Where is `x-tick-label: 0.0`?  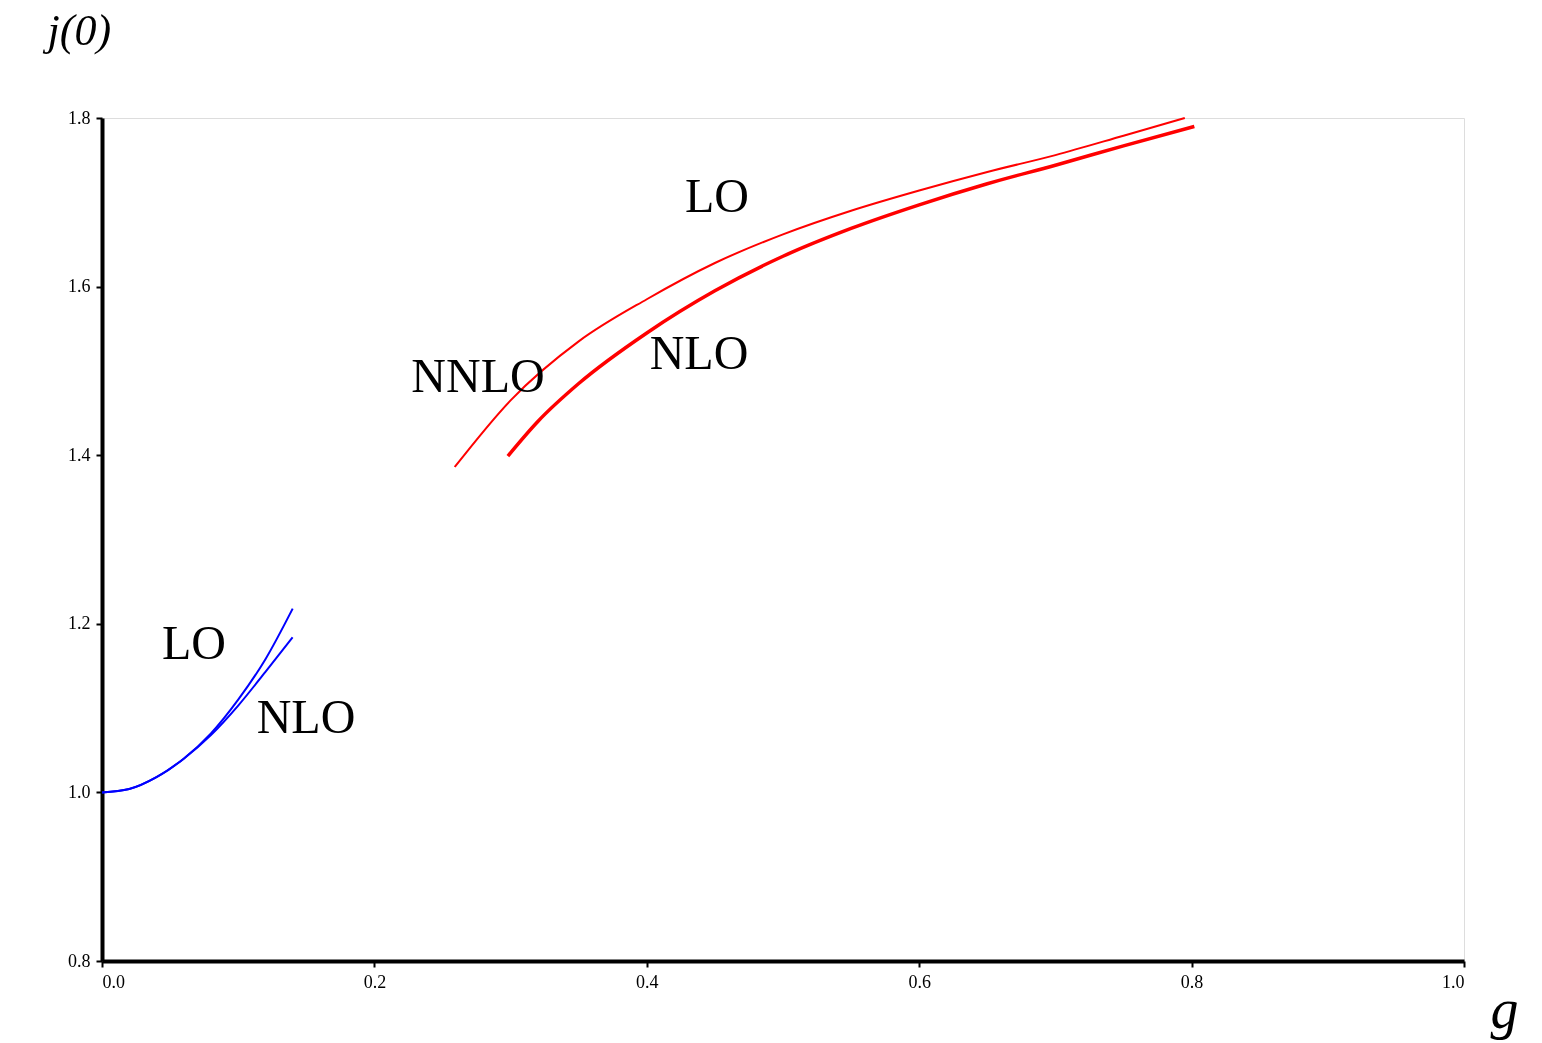
x-tick-label: 0.0 is located at coordinates (113, 981).